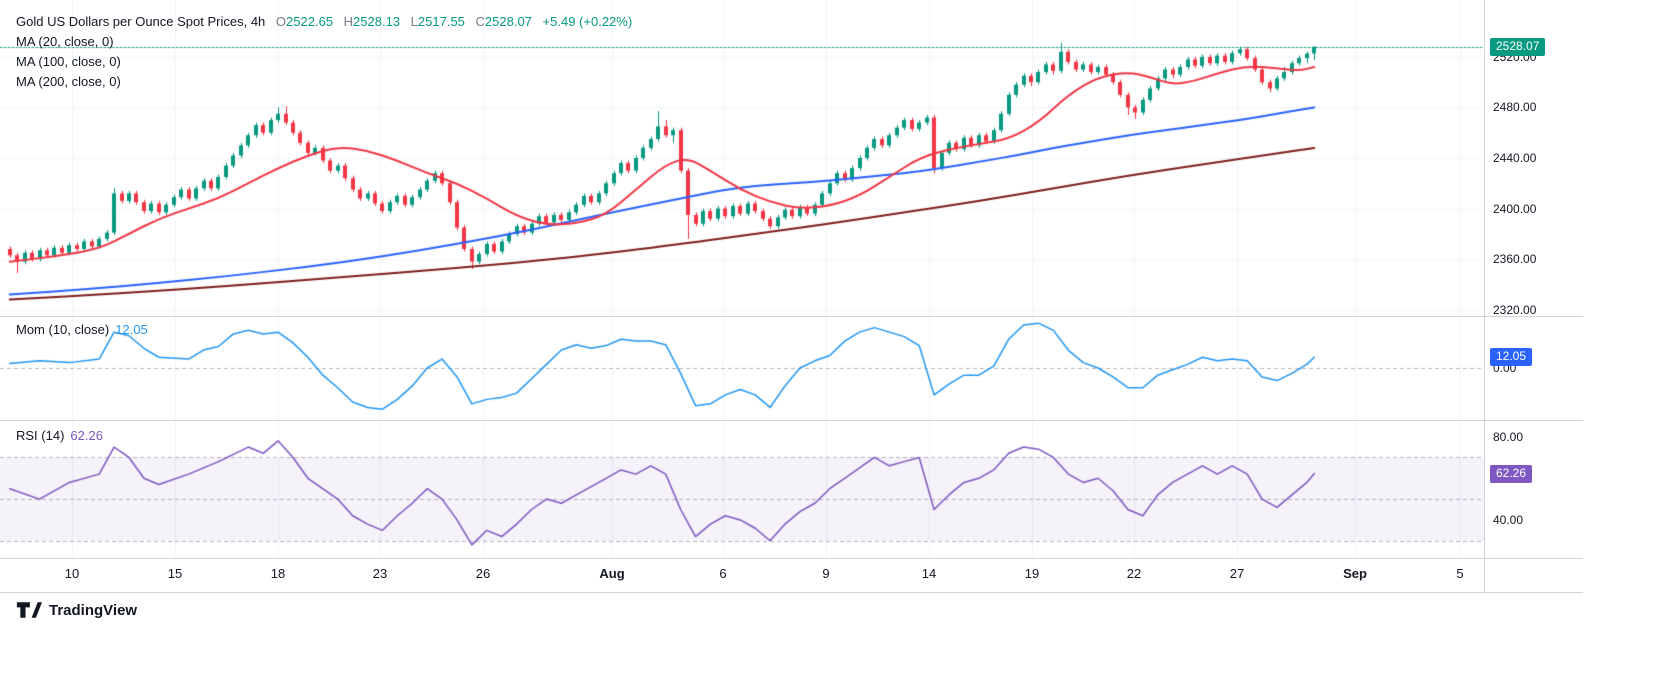  I want to click on time-label-5: 5, so click(1460, 573).